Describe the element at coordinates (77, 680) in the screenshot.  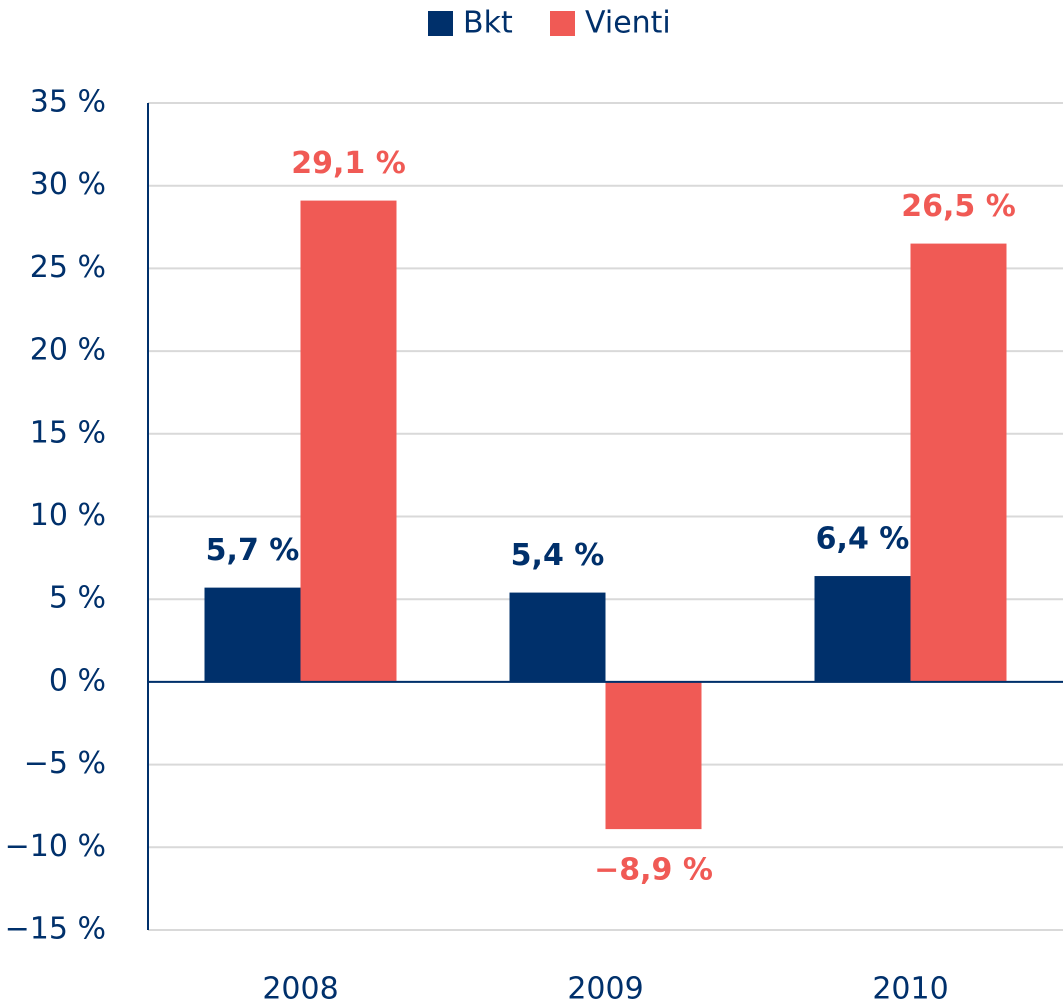
I see `y-tick-label: 0 %` at that location.